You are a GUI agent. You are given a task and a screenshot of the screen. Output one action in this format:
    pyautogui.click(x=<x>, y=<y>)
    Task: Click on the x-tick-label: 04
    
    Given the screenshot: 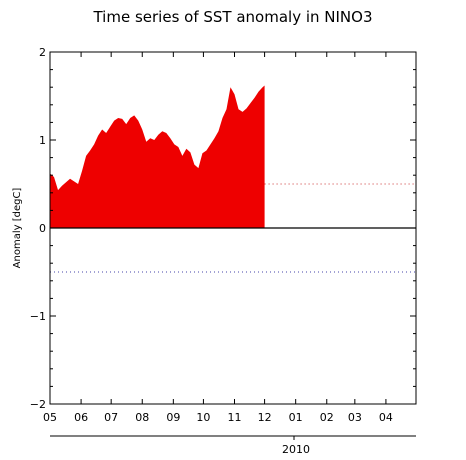 What is the action you would take?
    pyautogui.click(x=386, y=417)
    